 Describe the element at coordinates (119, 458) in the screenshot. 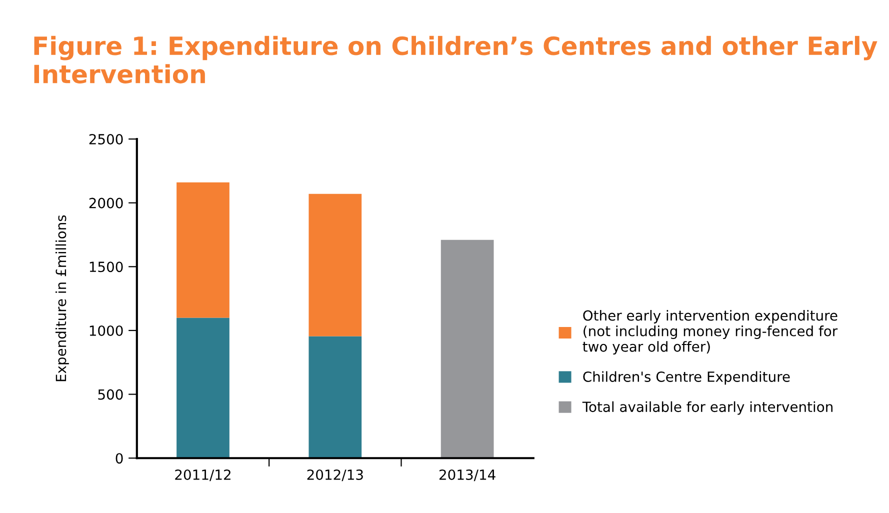

I see `y-tick-label: 0` at that location.